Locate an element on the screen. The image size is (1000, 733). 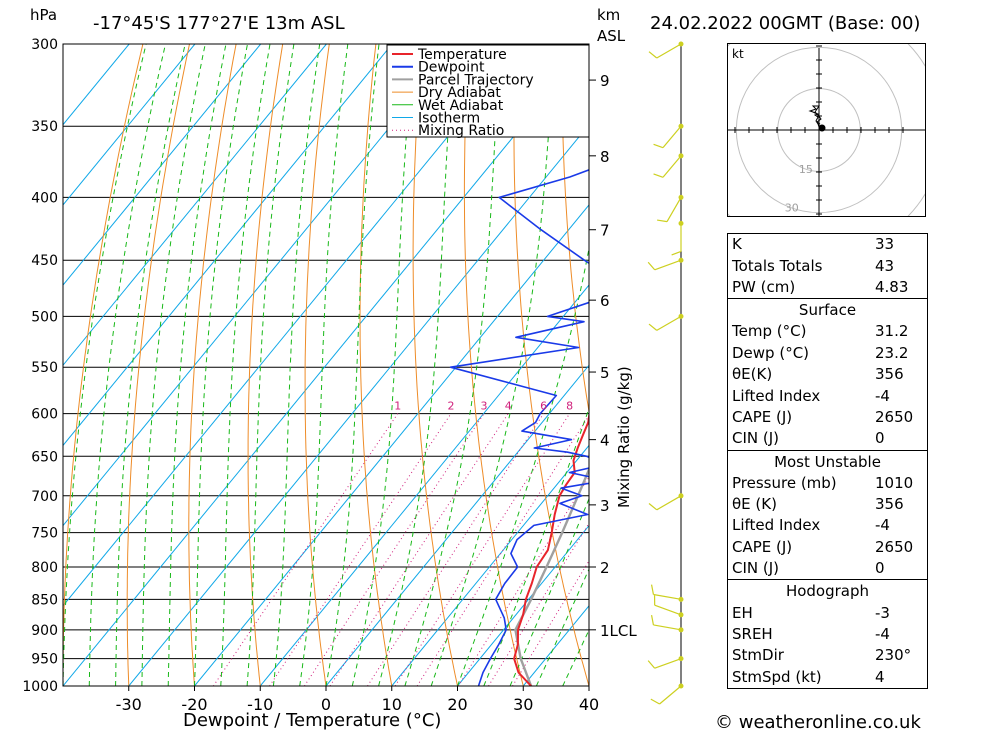
hodograph-chart: kt 153045 is located at coordinates (826, 130).